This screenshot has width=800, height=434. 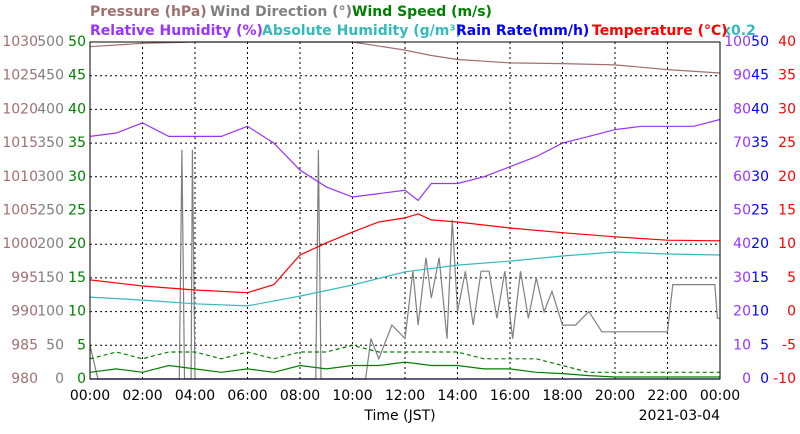 What do you see at coordinates (50, 143) in the screenshot?
I see `y-tick-label: 350` at bounding box center [50, 143].